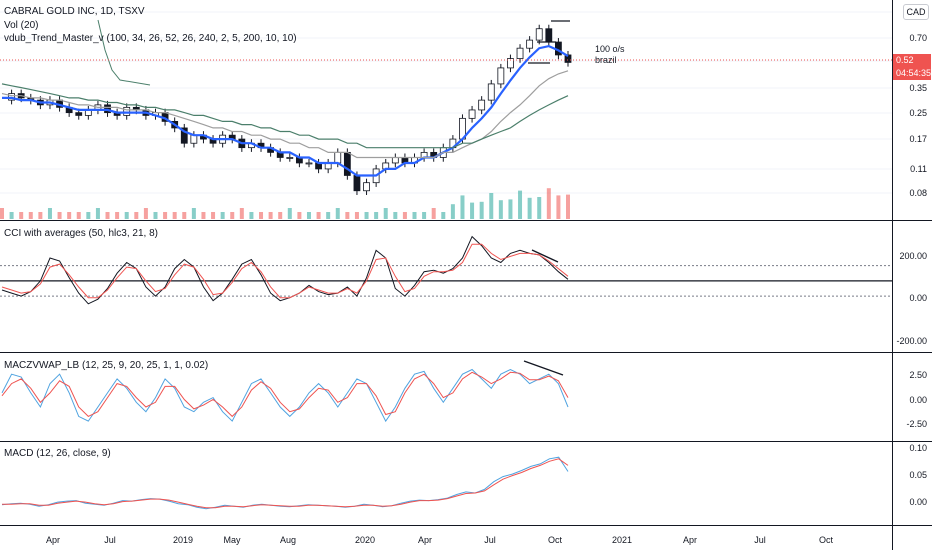 This screenshot has width=932, height=555. Describe the element at coordinates (918, 298) in the screenshot. I see `cci-axis-tick: 0.00` at that location.